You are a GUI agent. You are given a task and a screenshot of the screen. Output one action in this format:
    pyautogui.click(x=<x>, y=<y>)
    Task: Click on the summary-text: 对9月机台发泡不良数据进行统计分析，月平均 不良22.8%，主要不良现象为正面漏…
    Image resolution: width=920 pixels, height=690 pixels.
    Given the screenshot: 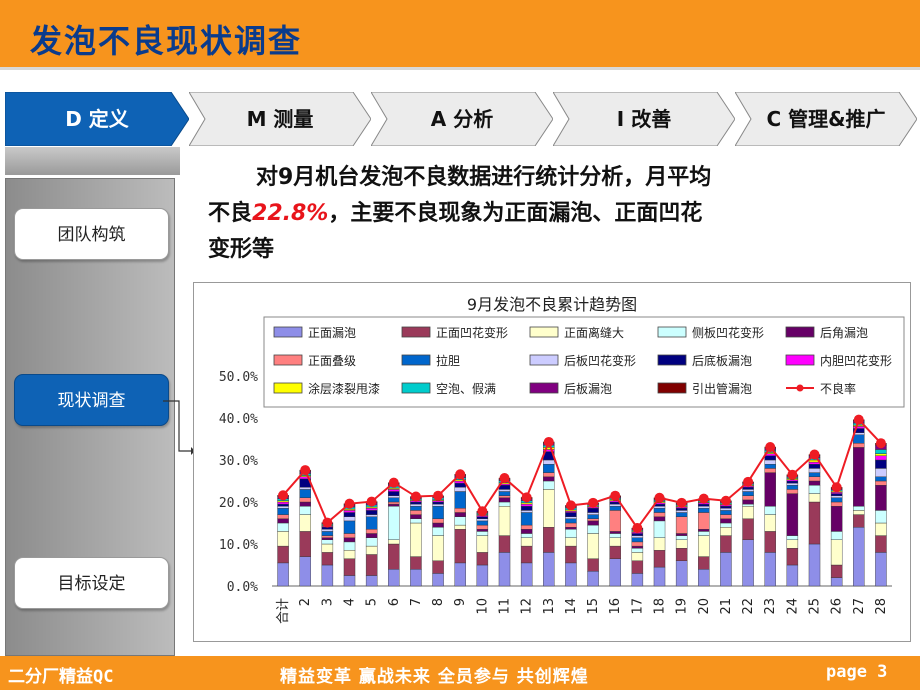 What is the action you would take?
    pyautogui.click(x=558, y=214)
    